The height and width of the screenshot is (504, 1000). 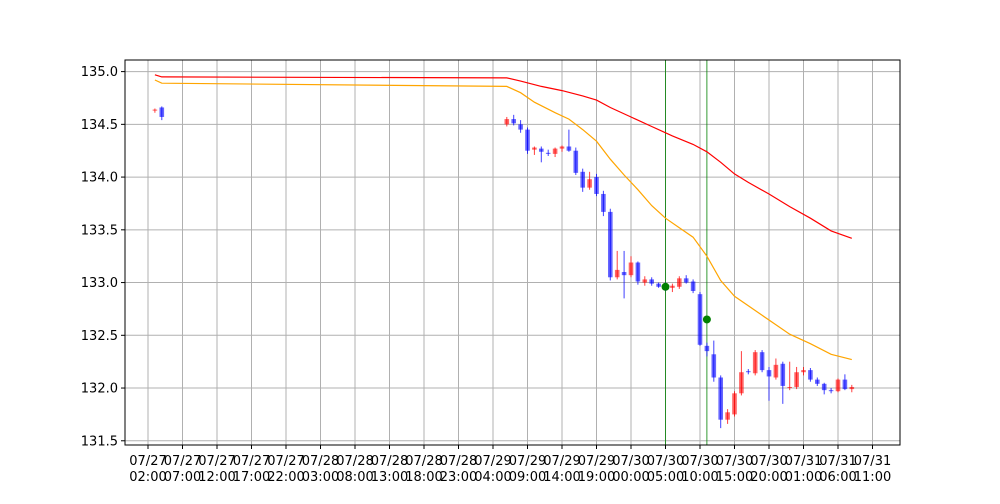 I want to click on x-tick-date-label: 07/31, so click(x=803, y=461).